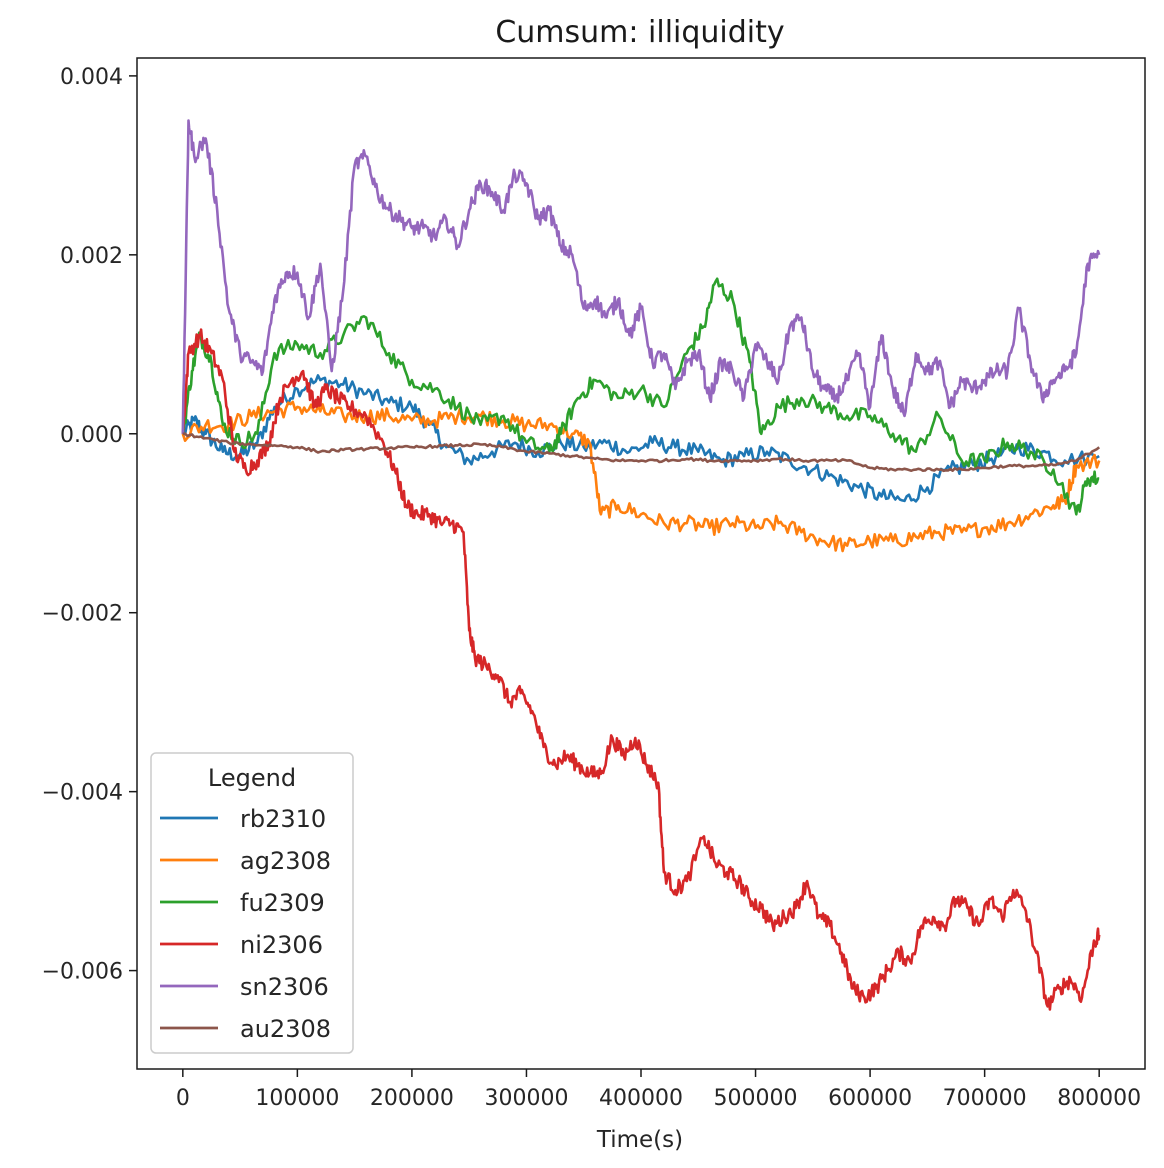 Image resolution: width=1164 pixels, height=1168 pixels. Describe the element at coordinates (412, 1098) in the screenshot. I see `x-tick-label: 200000` at that location.